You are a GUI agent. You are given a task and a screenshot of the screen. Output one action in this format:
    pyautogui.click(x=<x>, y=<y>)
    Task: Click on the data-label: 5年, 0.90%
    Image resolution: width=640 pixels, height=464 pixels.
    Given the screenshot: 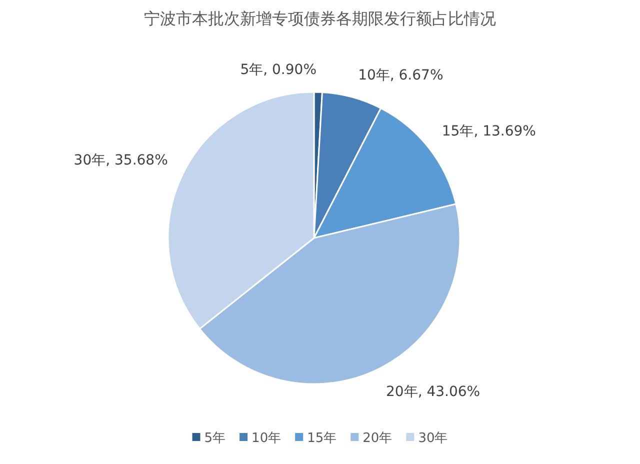 What is the action you would take?
    pyautogui.click(x=278, y=70)
    